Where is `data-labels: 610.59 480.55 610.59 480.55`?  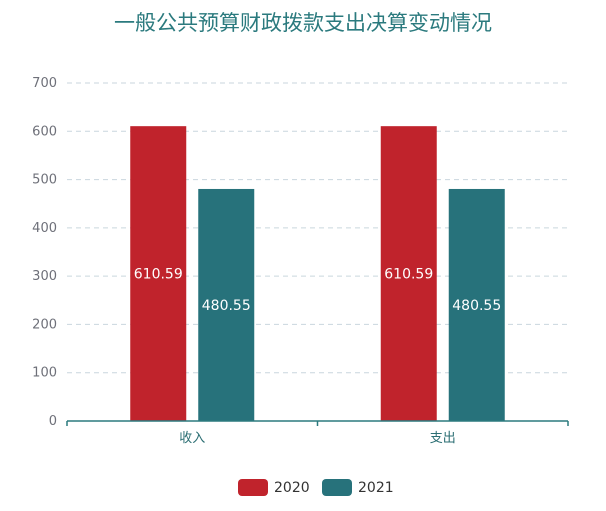 data-labels: 610.59 480.55 610.59 480.55 is located at coordinates (318, 290).